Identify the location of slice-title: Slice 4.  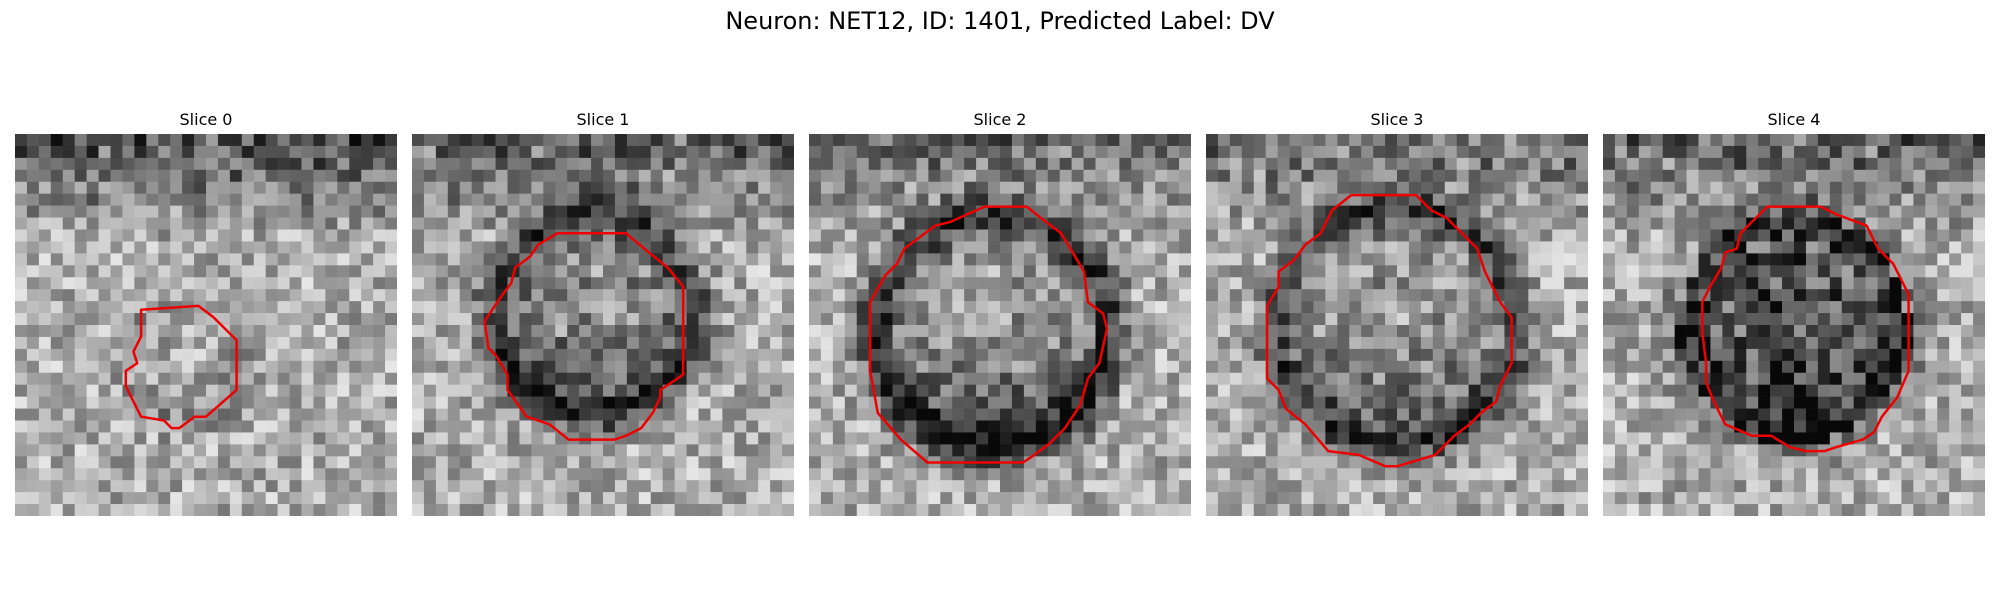
(1794, 119).